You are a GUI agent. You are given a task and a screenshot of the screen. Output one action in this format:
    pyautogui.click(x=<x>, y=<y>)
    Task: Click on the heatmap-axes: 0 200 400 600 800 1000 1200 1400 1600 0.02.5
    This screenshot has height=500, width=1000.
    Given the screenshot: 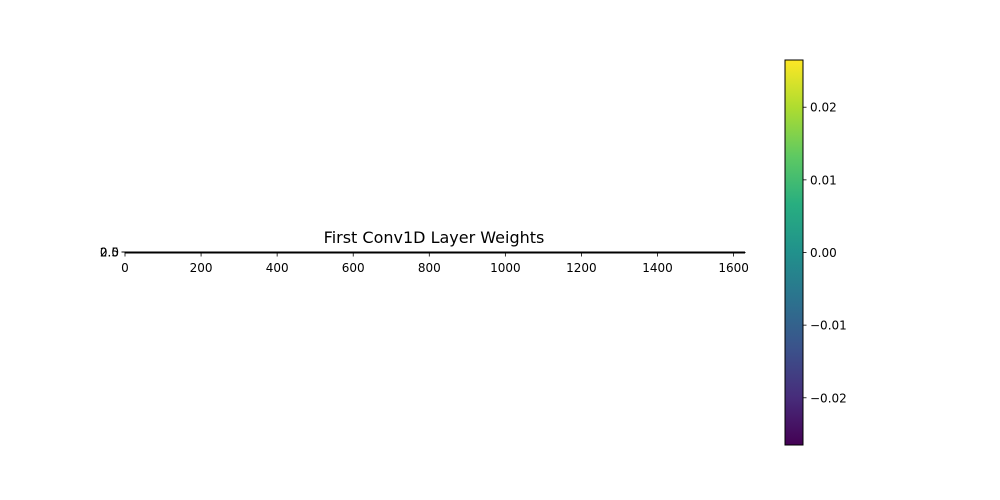 What is the action you would take?
    pyautogui.click(x=424, y=261)
    